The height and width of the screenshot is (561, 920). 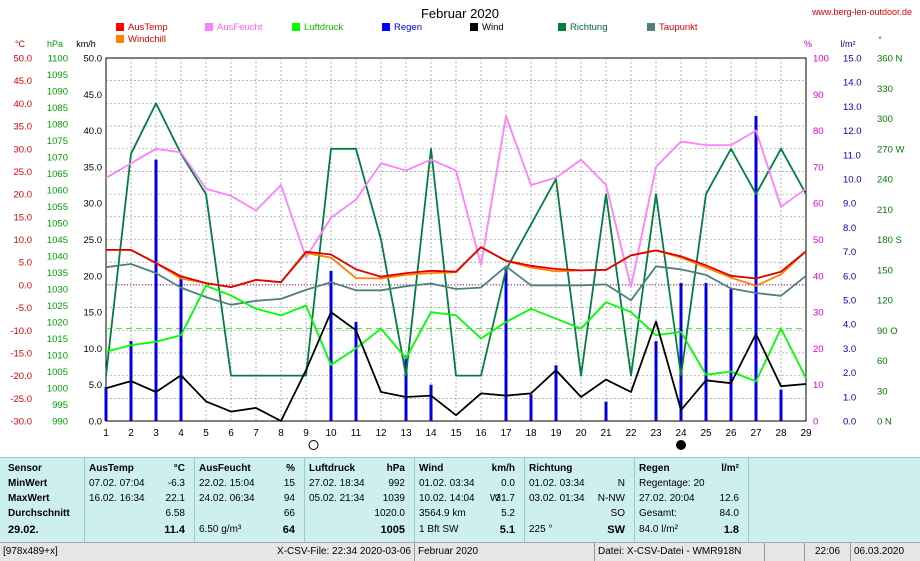 I want to click on tick-label-humidity: 50, so click(x=818, y=240).